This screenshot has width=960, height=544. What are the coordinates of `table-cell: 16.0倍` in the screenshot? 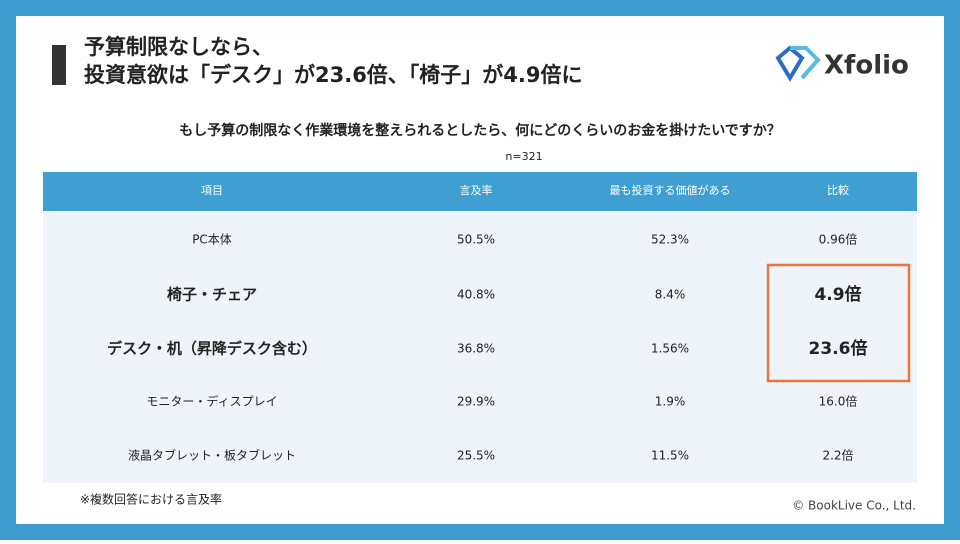 It's located at (838, 401).